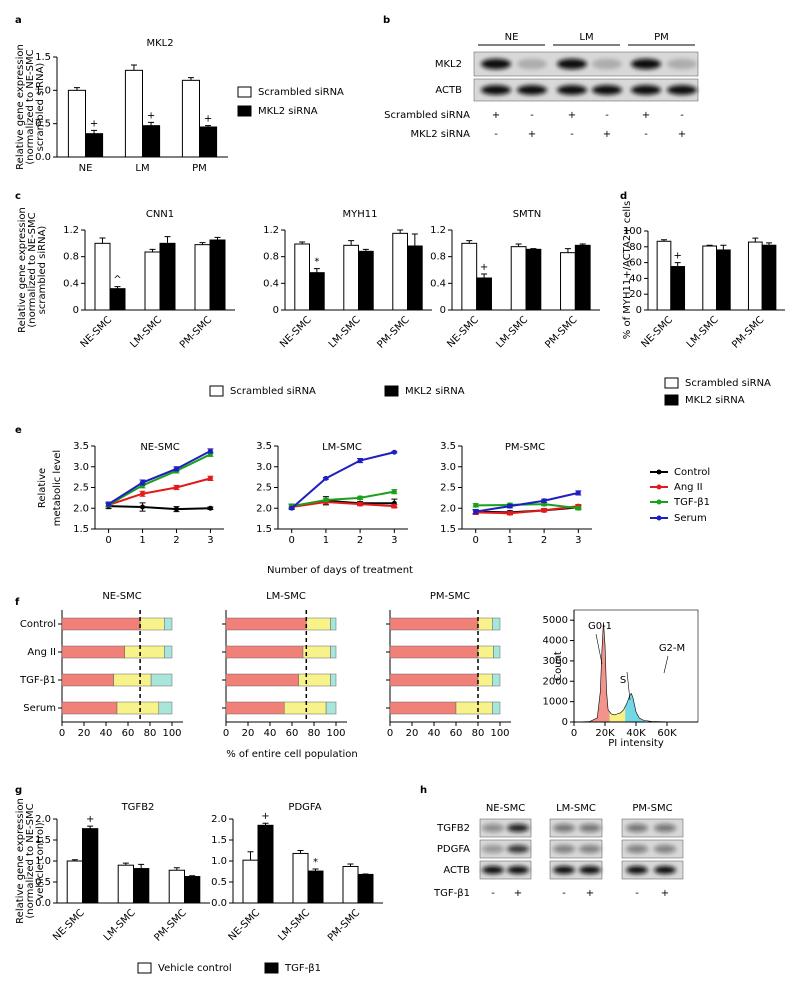  I want to click on x-tick-label: 100, so click(335, 733).